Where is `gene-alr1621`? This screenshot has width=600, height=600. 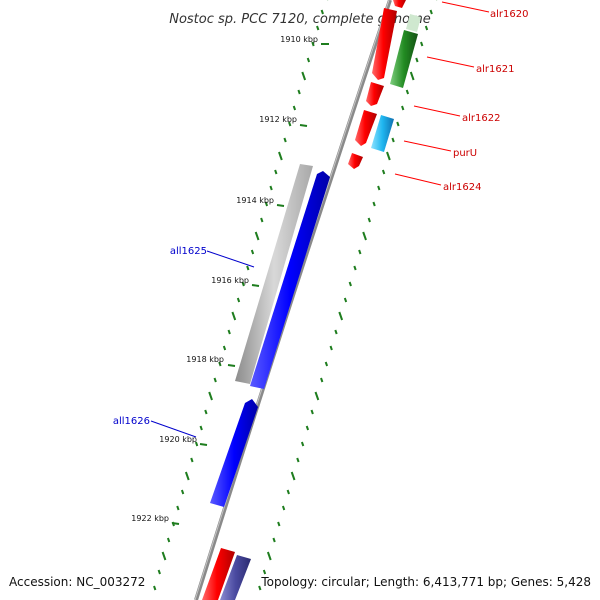 gene-alr1621 is located at coordinates (404, 59).